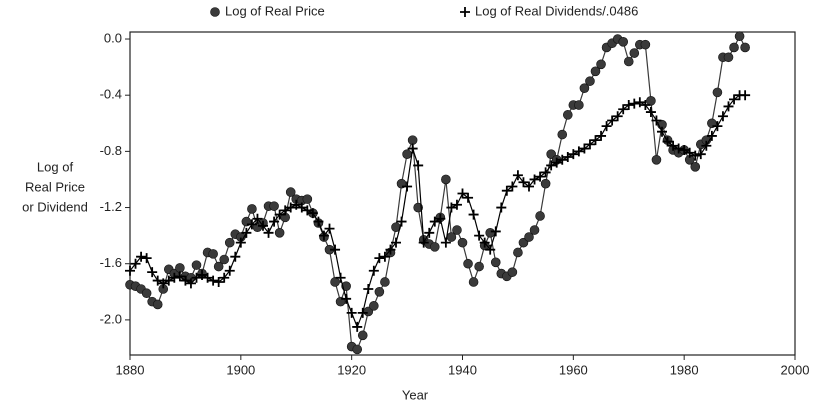 The width and height of the screenshot is (813, 413). I want to click on y-axis-title: Log of, so click(55, 166).